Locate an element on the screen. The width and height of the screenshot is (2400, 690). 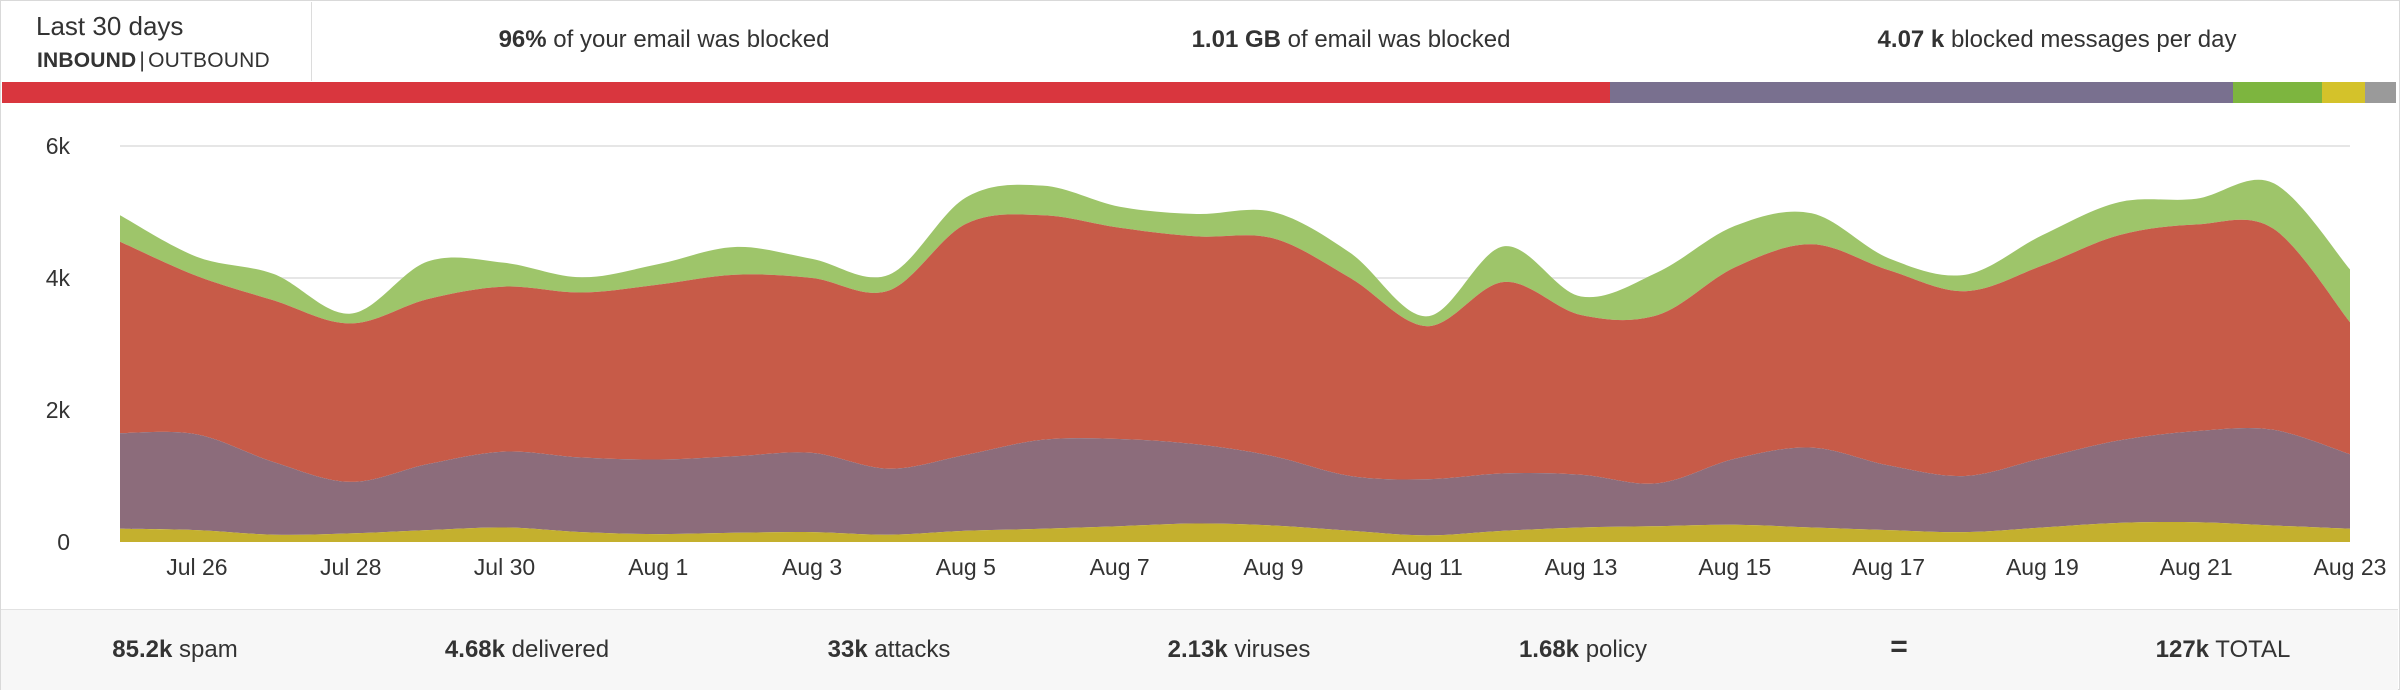
stat-value: 1.01 GB is located at coordinates (1236, 39).